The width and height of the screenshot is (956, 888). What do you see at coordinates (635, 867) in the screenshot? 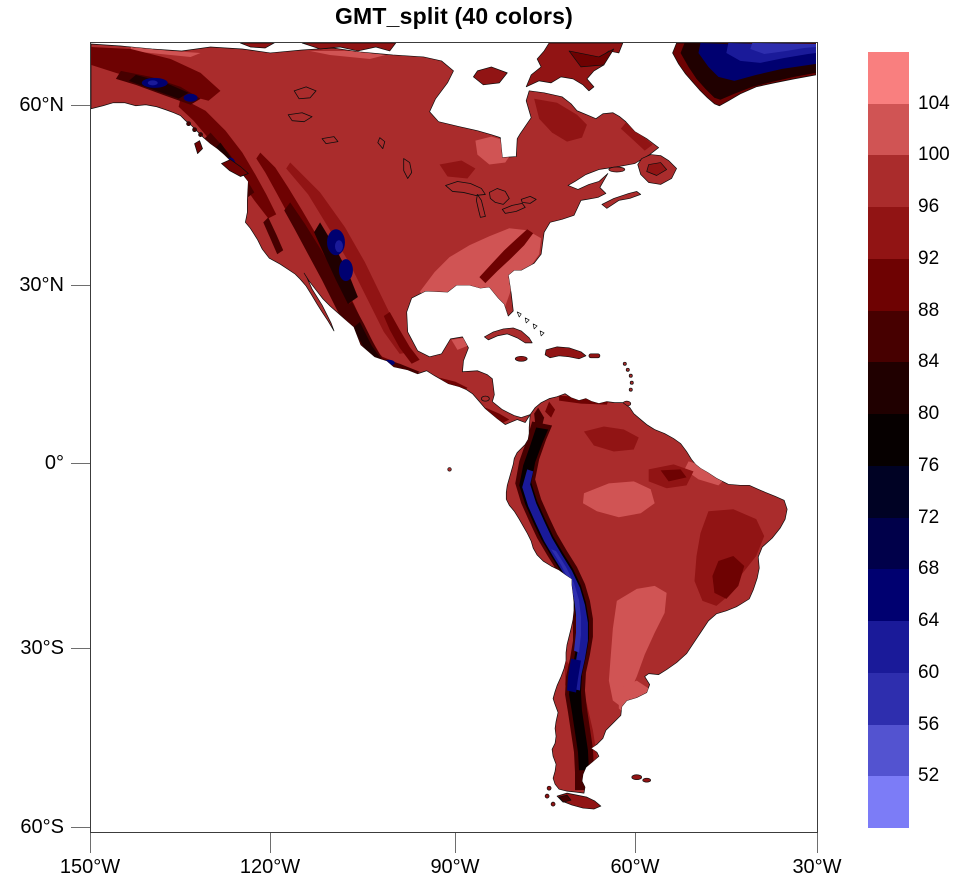
I see `x-axis-tick-label: 60°W` at bounding box center [635, 867].